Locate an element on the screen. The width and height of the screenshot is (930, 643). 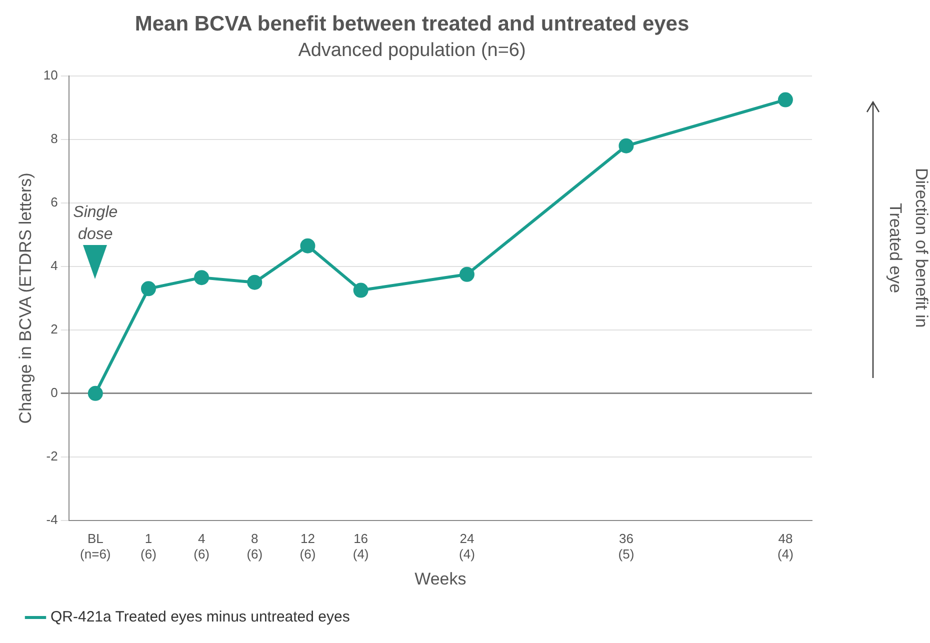
x-tick-label: 16 (4) is located at coordinates (360, 546).